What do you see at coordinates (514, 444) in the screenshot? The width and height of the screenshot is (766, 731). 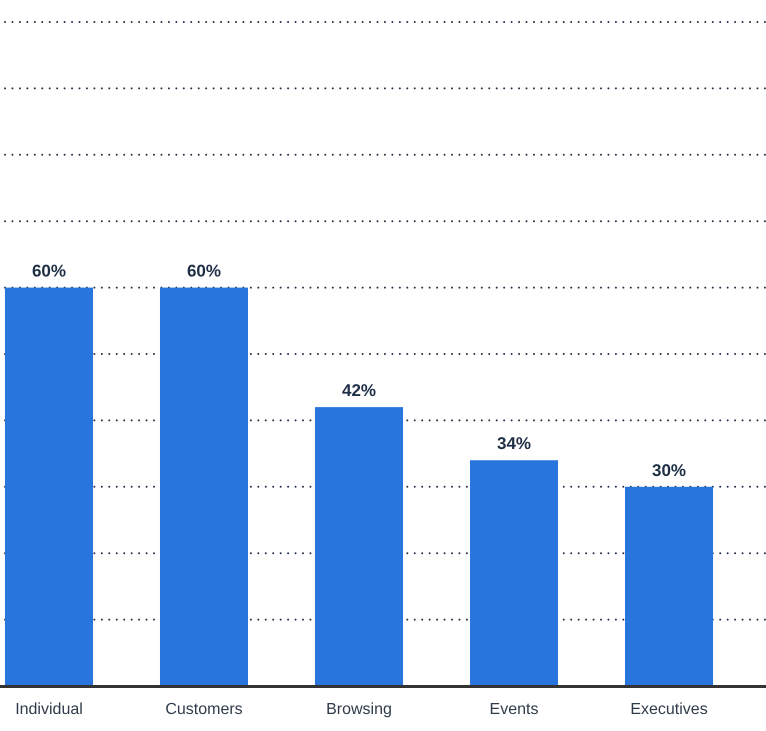 I see `data-label: 34%` at bounding box center [514, 444].